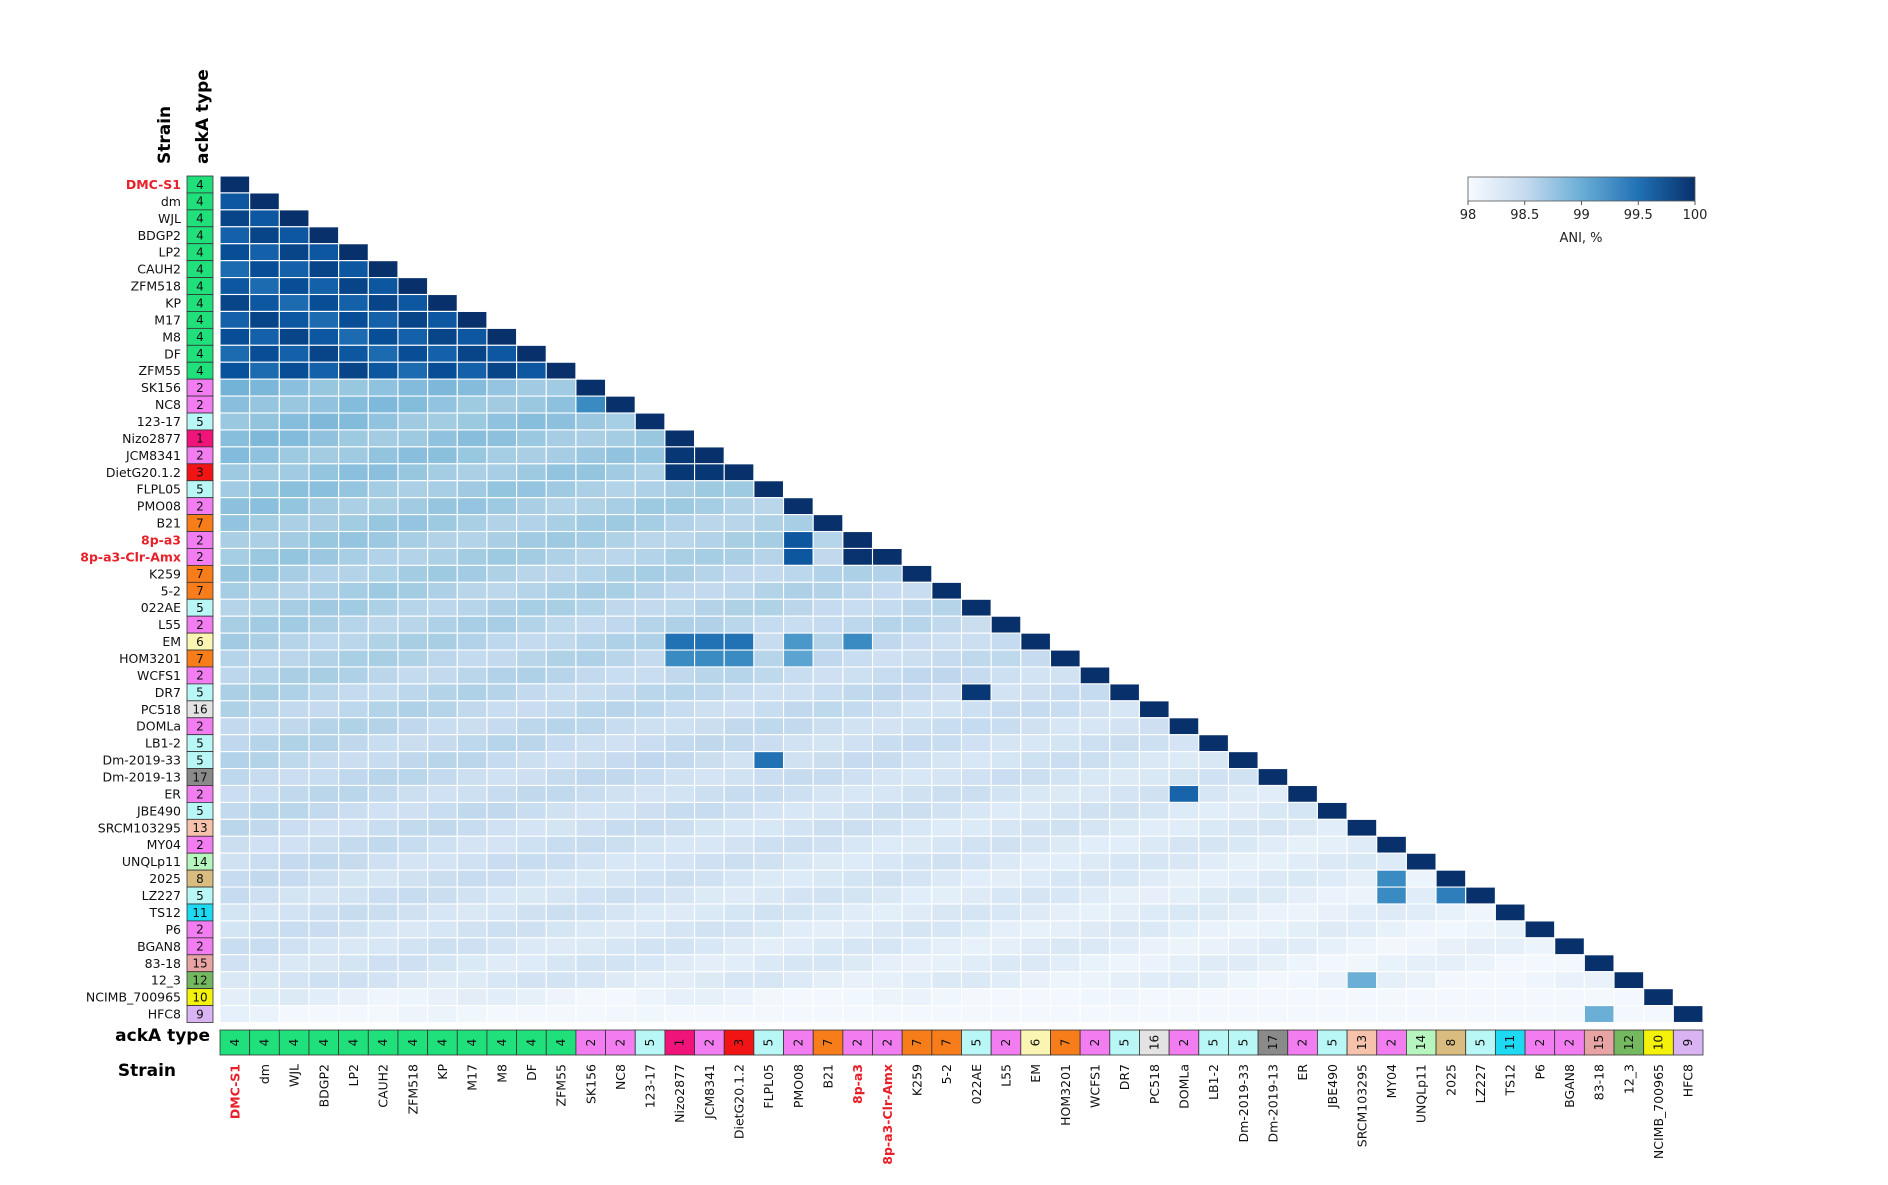 The width and height of the screenshot is (1888, 1185). What do you see at coordinates (1036, 1043) in the screenshot?
I see `bottom-type-label: 6` at bounding box center [1036, 1043].